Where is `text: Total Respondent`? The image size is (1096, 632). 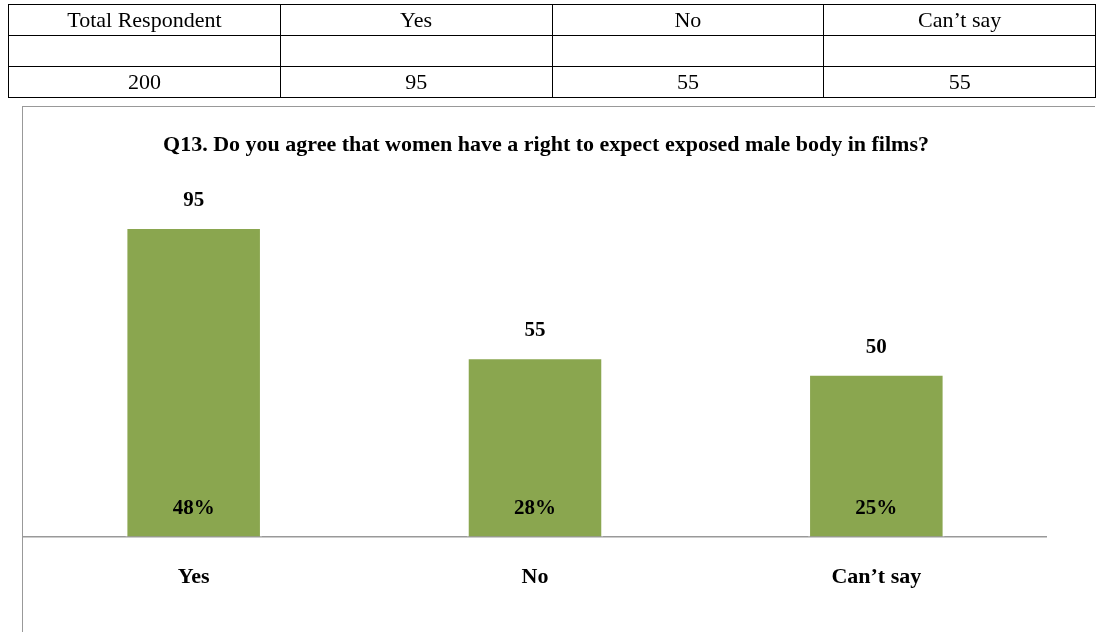 text: Total Respondent is located at coordinates (144, 20).